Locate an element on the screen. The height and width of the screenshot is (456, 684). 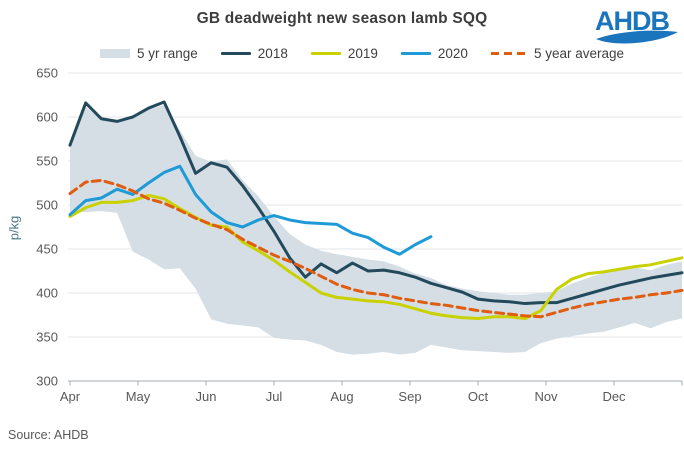
y-tick-label-400: 400 is located at coordinates (47, 293).